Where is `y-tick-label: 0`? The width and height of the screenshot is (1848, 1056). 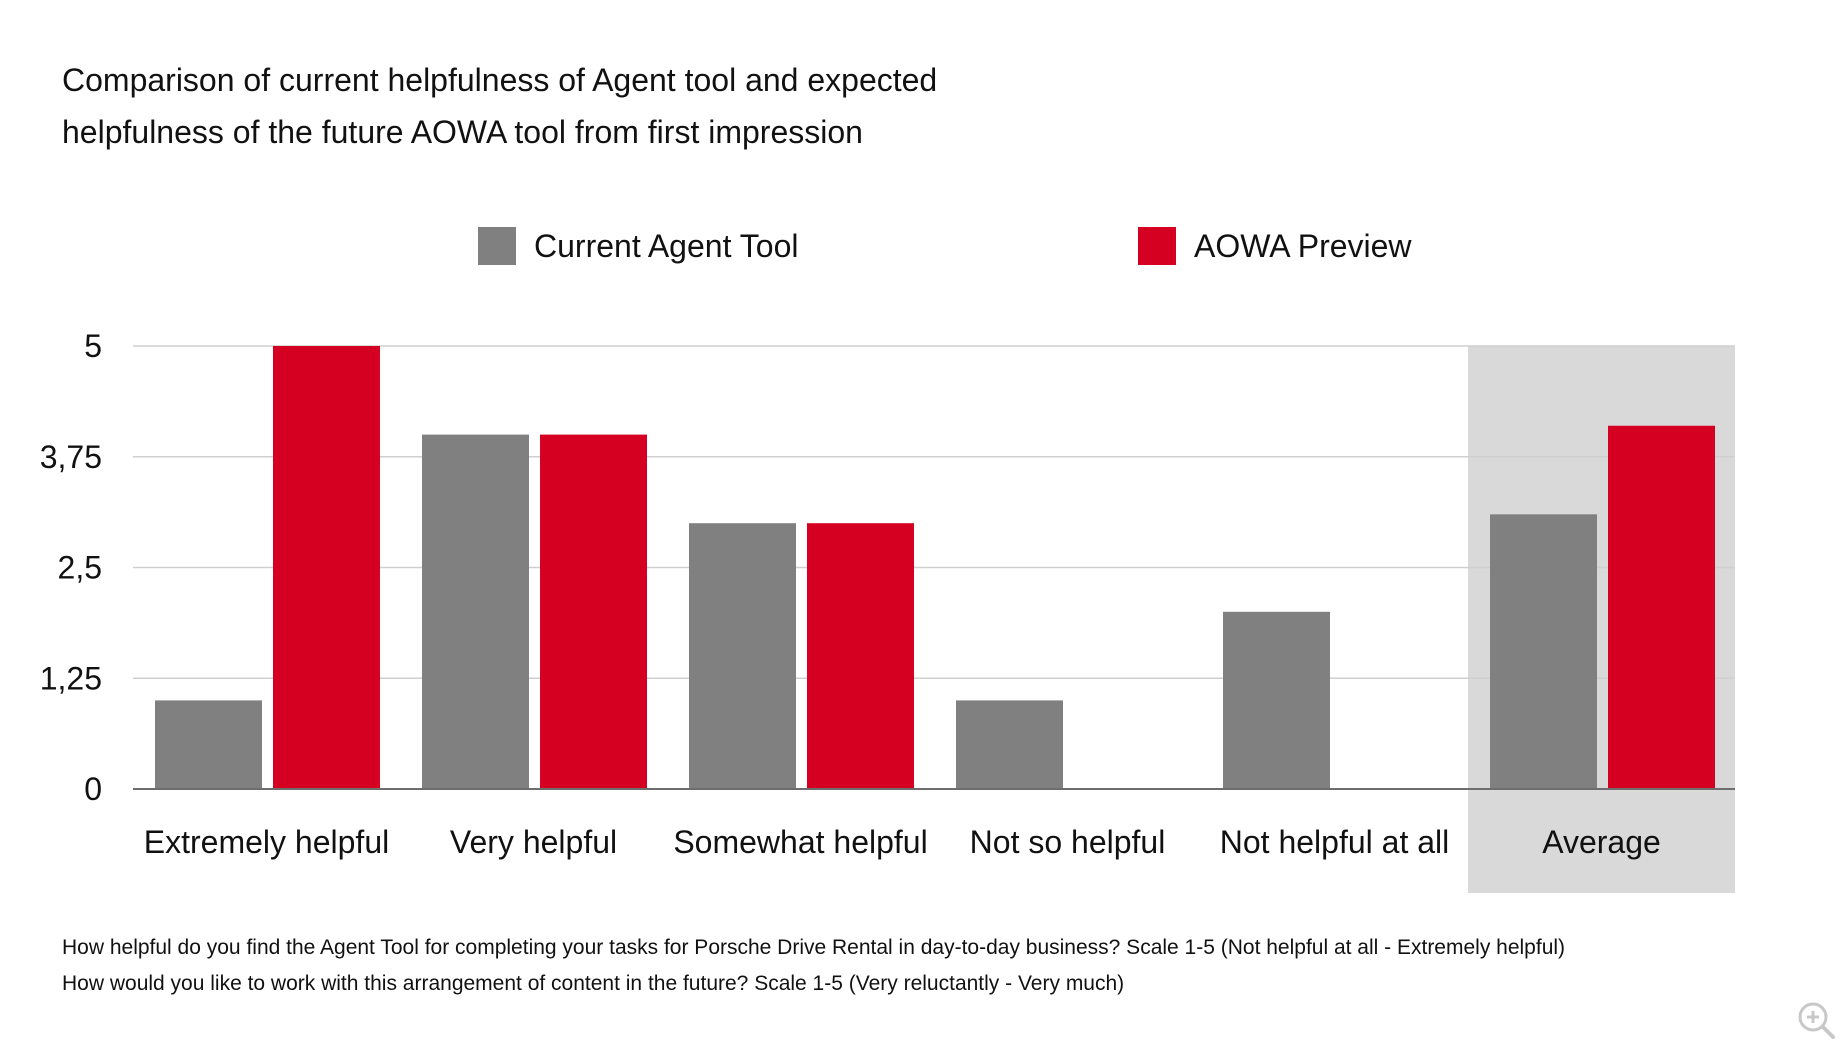 y-tick-label: 0 is located at coordinates (93, 789).